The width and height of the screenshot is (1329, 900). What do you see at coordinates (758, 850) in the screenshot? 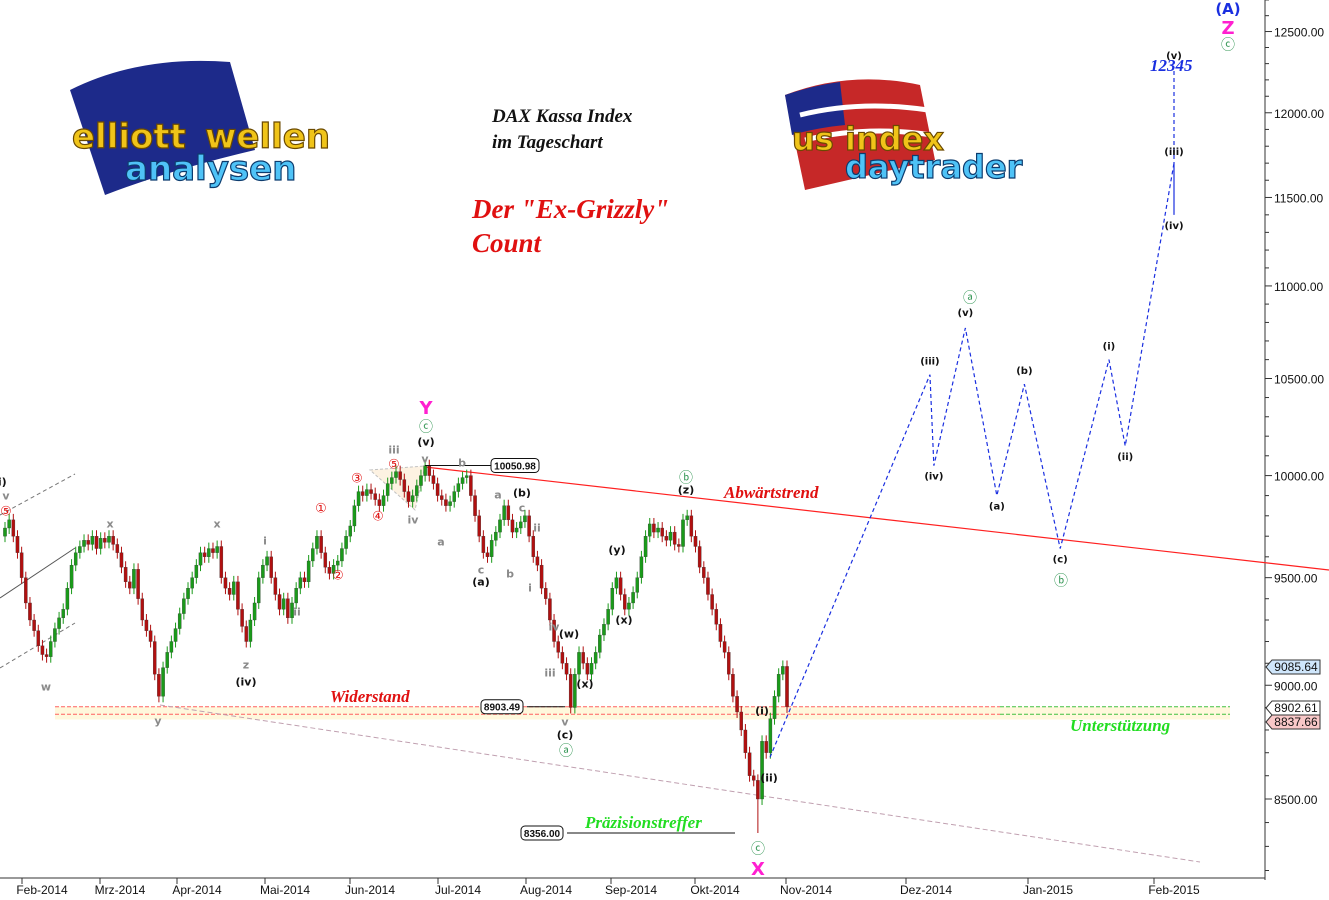
I see `wave-label-green: ⓒ` at bounding box center [758, 850].